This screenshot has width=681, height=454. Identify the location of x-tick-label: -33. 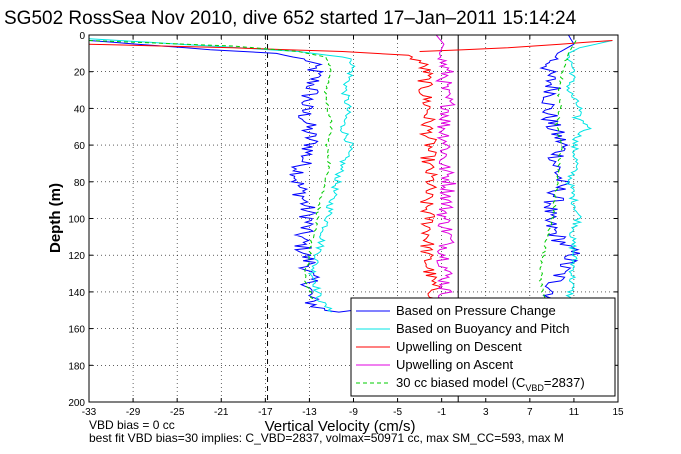
(89, 412).